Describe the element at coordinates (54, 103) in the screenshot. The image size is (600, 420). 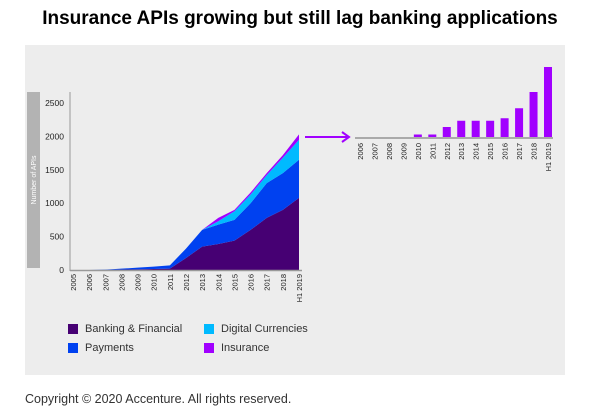
I see `y-tick-label: 2500` at that location.